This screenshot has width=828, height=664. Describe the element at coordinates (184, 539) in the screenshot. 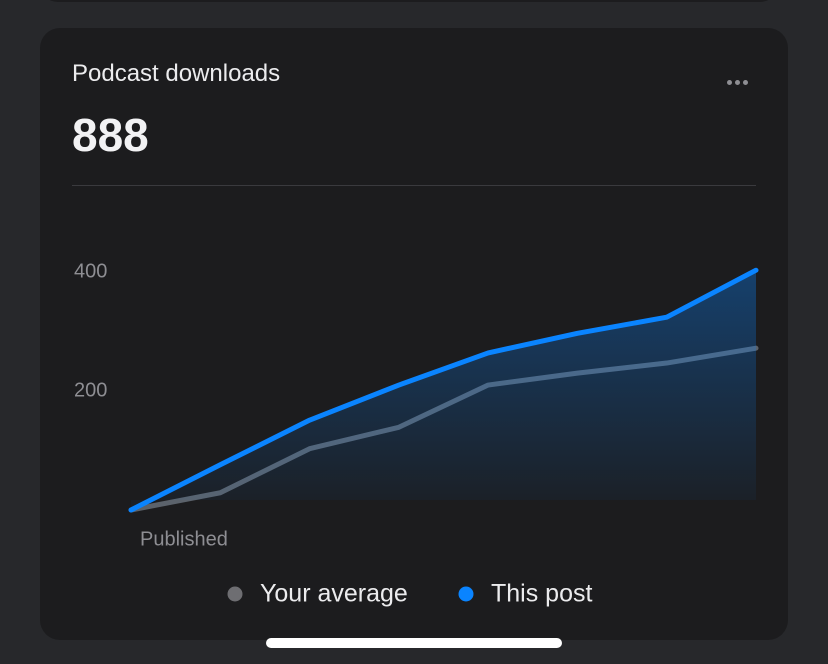

I see `x-tick-label: Published` at that location.